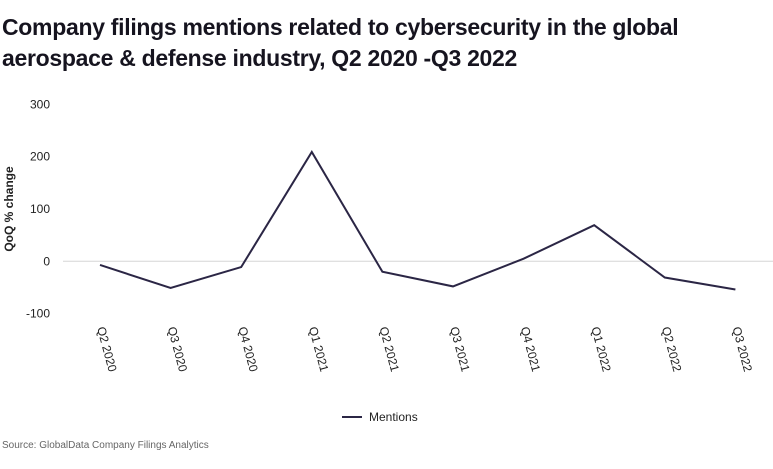 The height and width of the screenshot is (469, 773). What do you see at coordinates (531, 349) in the screenshot?
I see `x-tick-label: Q4 2021` at bounding box center [531, 349].